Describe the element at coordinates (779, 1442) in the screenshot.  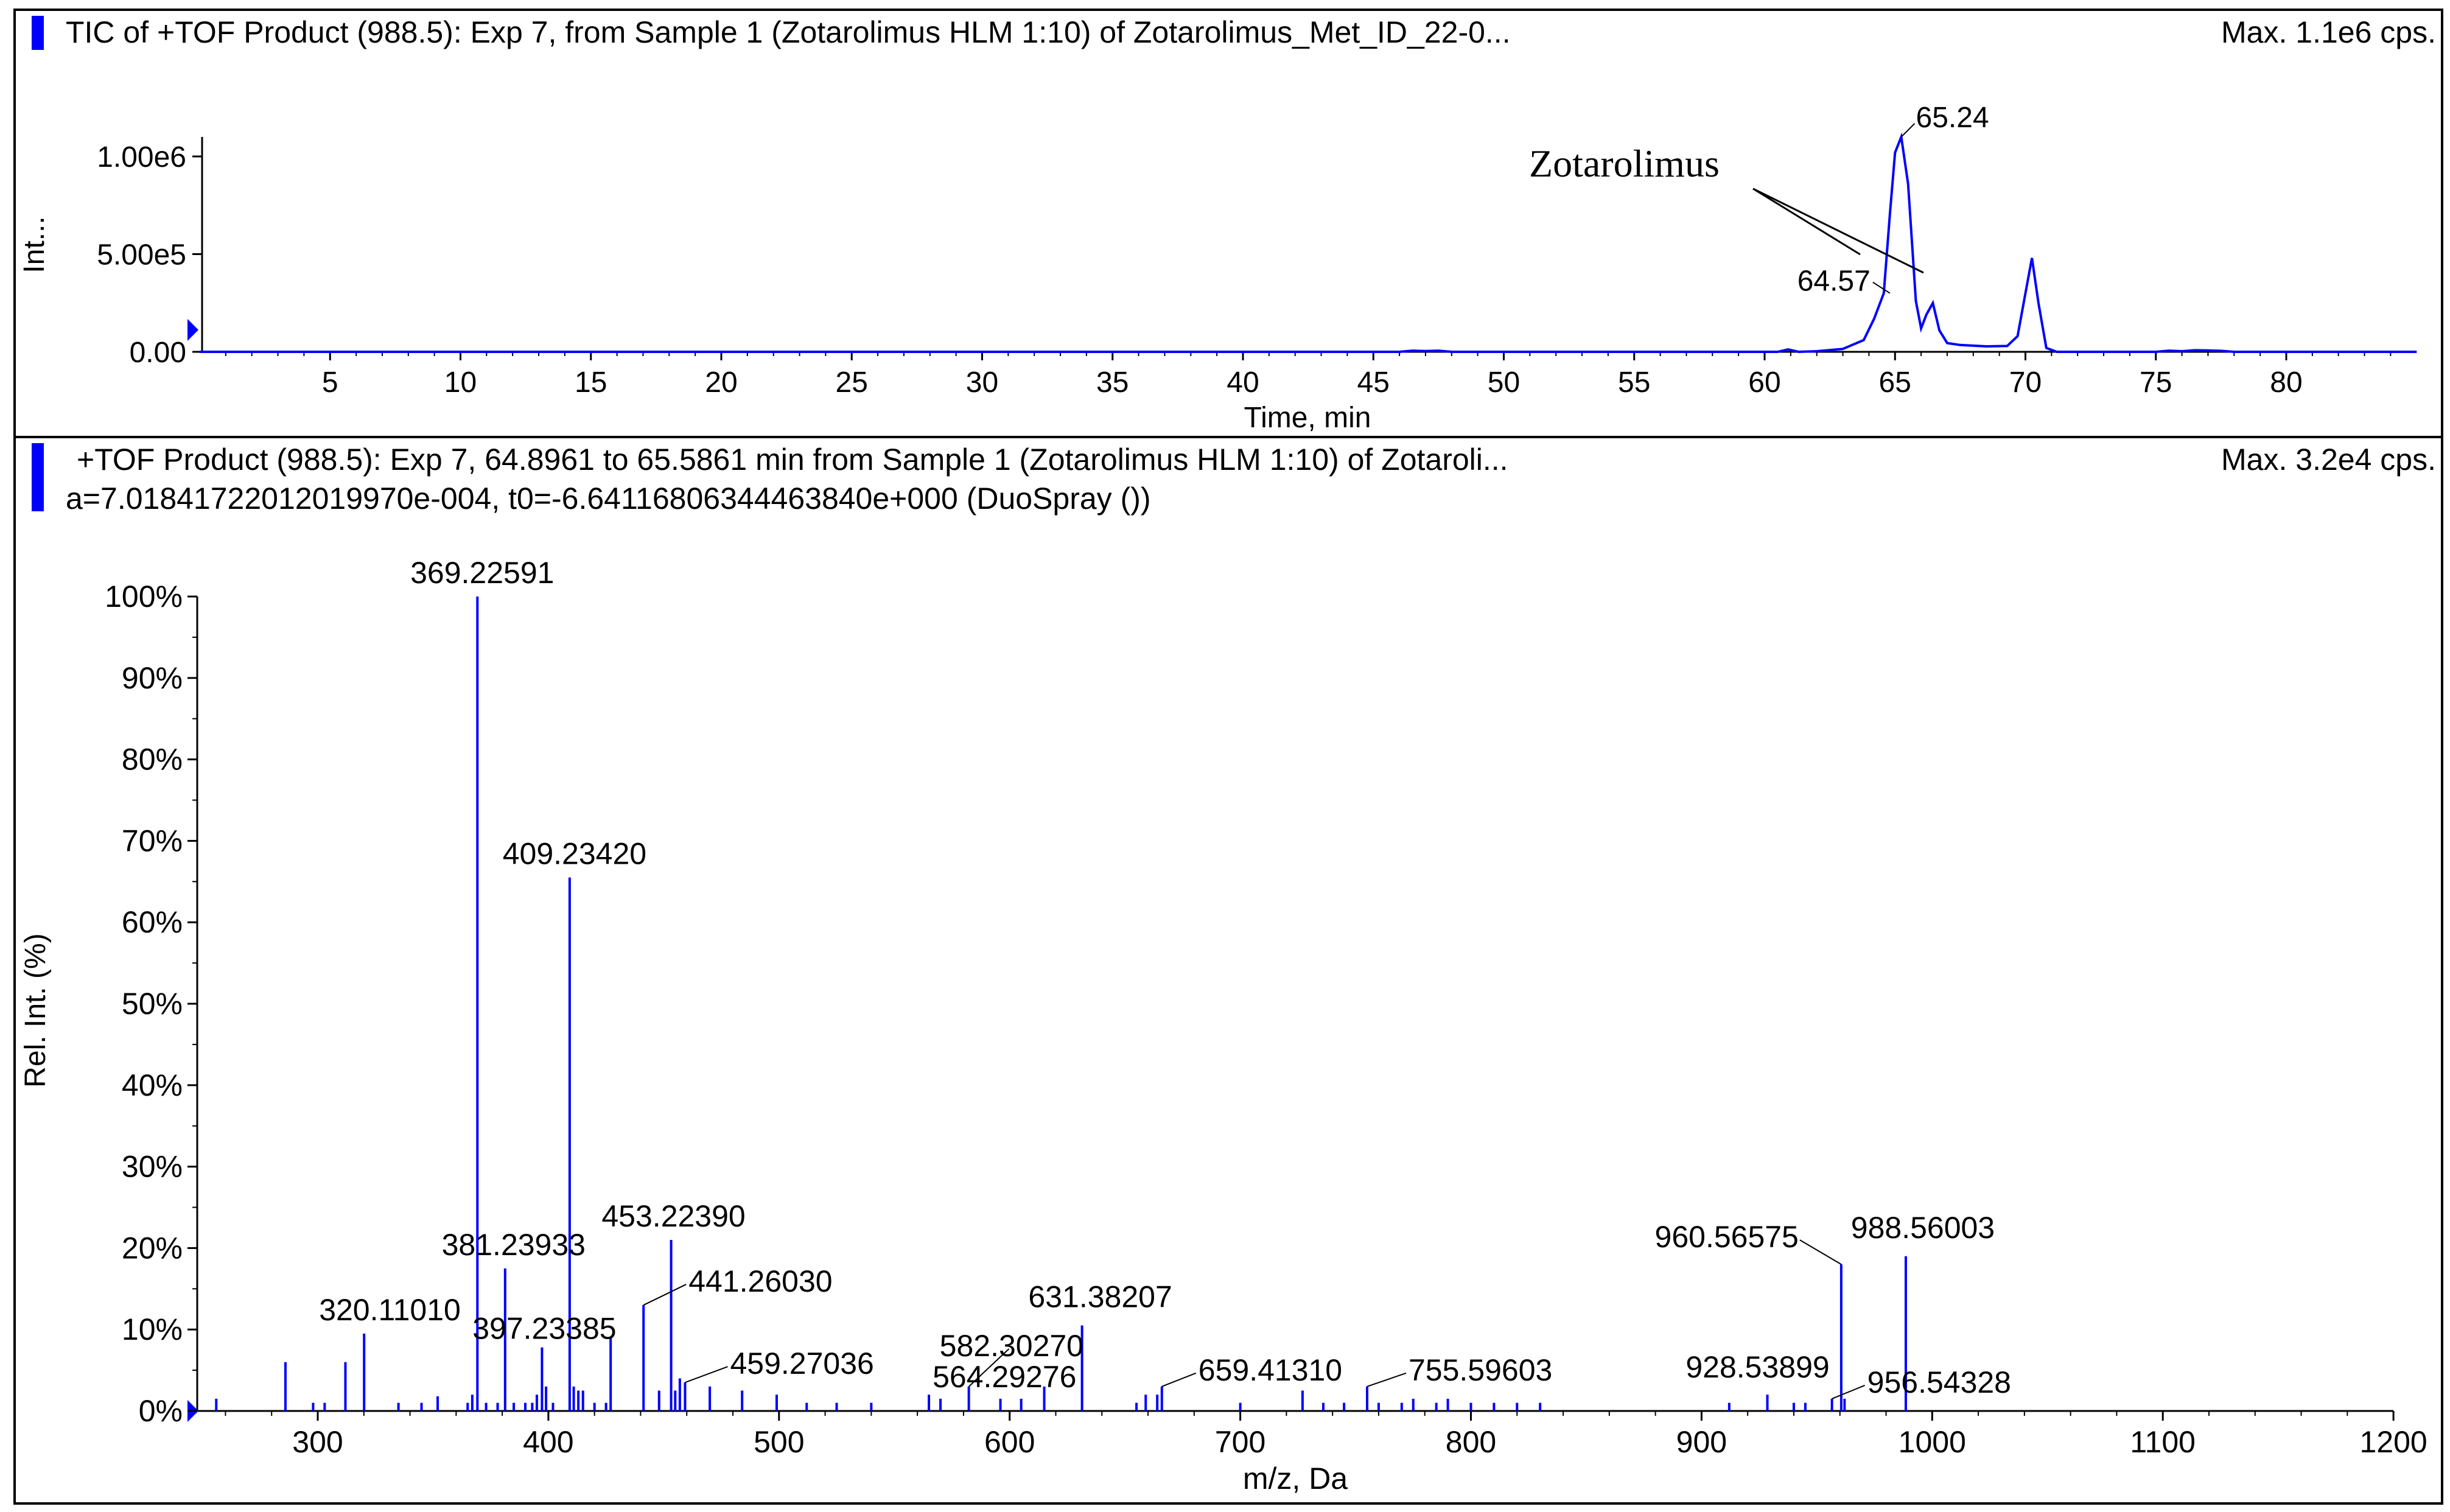
I see `spectrum-x-tick-label: 500` at that location.